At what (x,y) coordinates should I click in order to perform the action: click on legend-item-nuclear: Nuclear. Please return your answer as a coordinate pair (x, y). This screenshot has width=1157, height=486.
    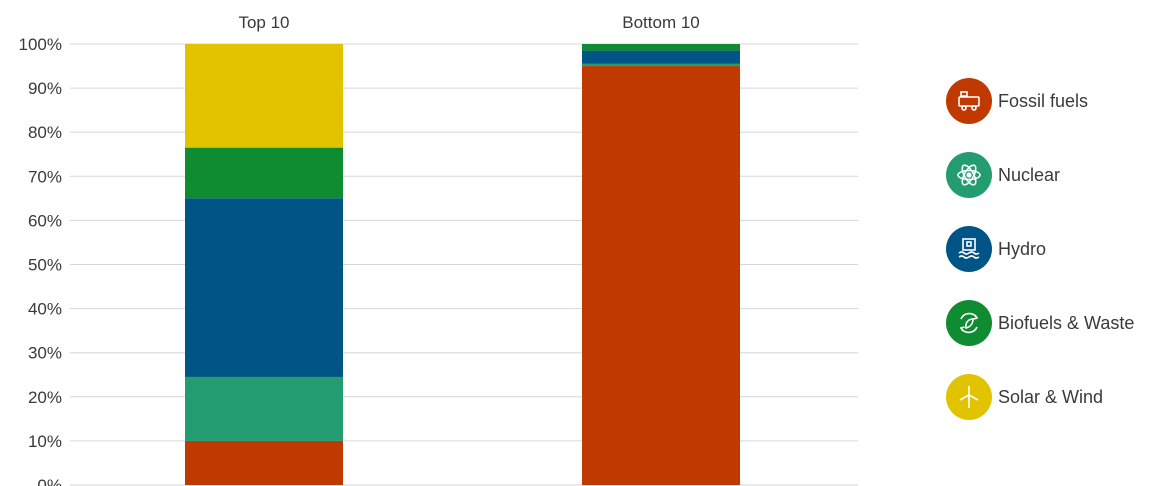
    Looking at the image, I should click on (1003, 175).